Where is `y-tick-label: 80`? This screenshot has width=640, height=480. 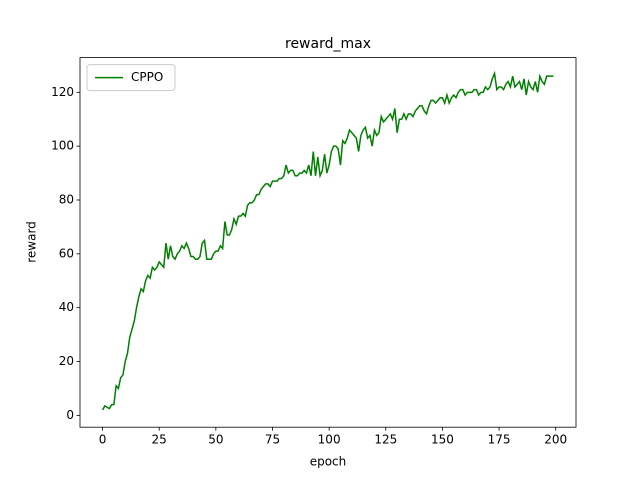
y-tick-label: 80 is located at coordinates (66, 200).